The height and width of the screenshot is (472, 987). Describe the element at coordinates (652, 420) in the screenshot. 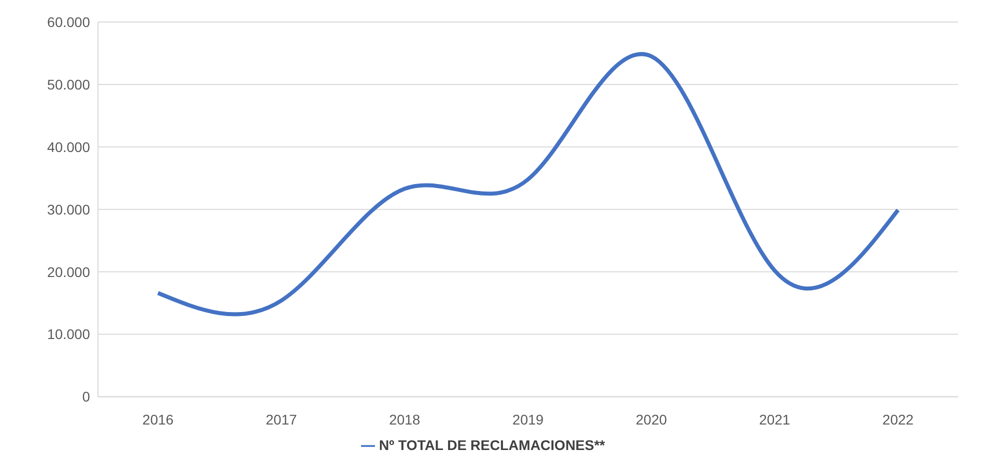

I see `x-tick-label: 2020` at that location.